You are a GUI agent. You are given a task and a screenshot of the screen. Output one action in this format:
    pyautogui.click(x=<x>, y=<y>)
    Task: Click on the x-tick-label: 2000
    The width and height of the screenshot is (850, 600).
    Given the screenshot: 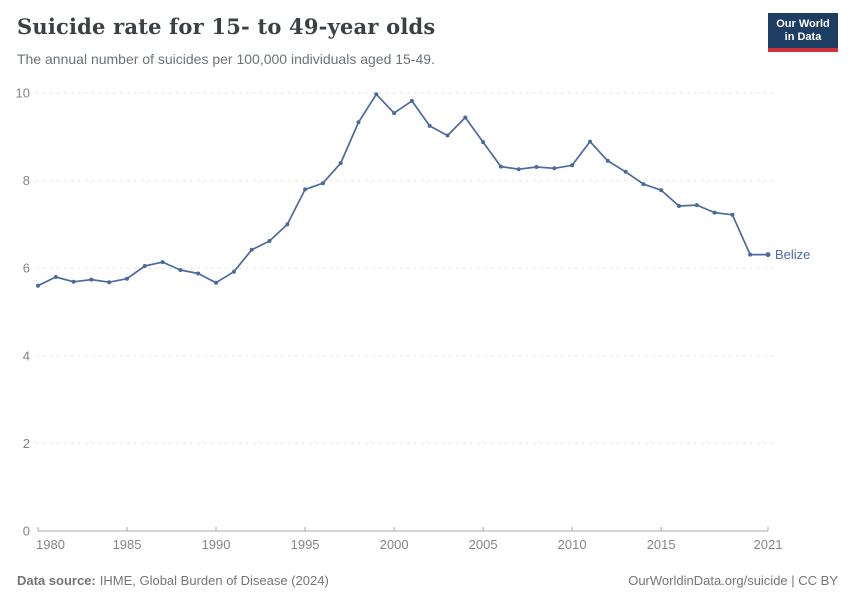 What is the action you would take?
    pyautogui.click(x=394, y=544)
    